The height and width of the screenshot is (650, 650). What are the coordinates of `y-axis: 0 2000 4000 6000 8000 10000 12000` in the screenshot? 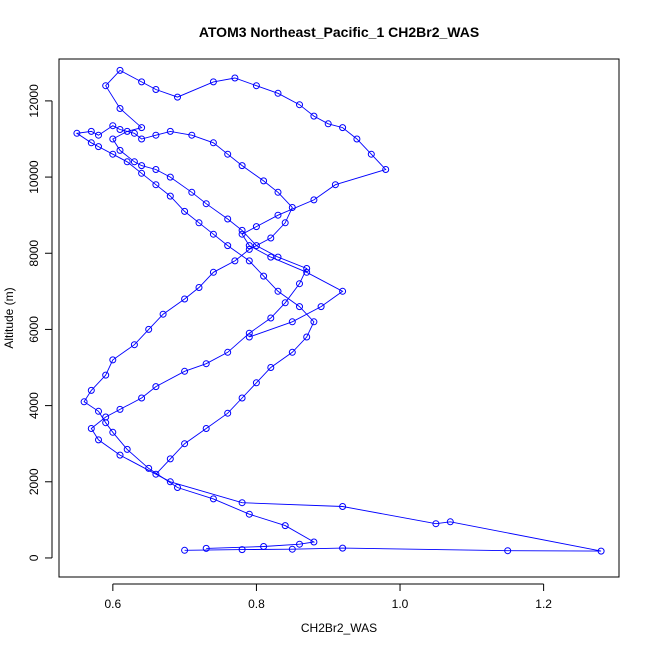 It's located at (40, 322).